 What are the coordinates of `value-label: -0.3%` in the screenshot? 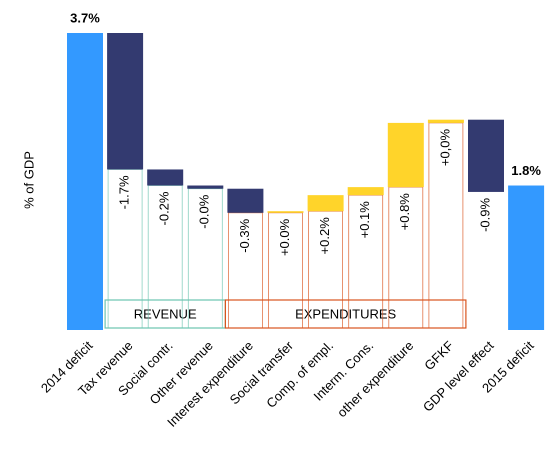 It's located at (244, 235).